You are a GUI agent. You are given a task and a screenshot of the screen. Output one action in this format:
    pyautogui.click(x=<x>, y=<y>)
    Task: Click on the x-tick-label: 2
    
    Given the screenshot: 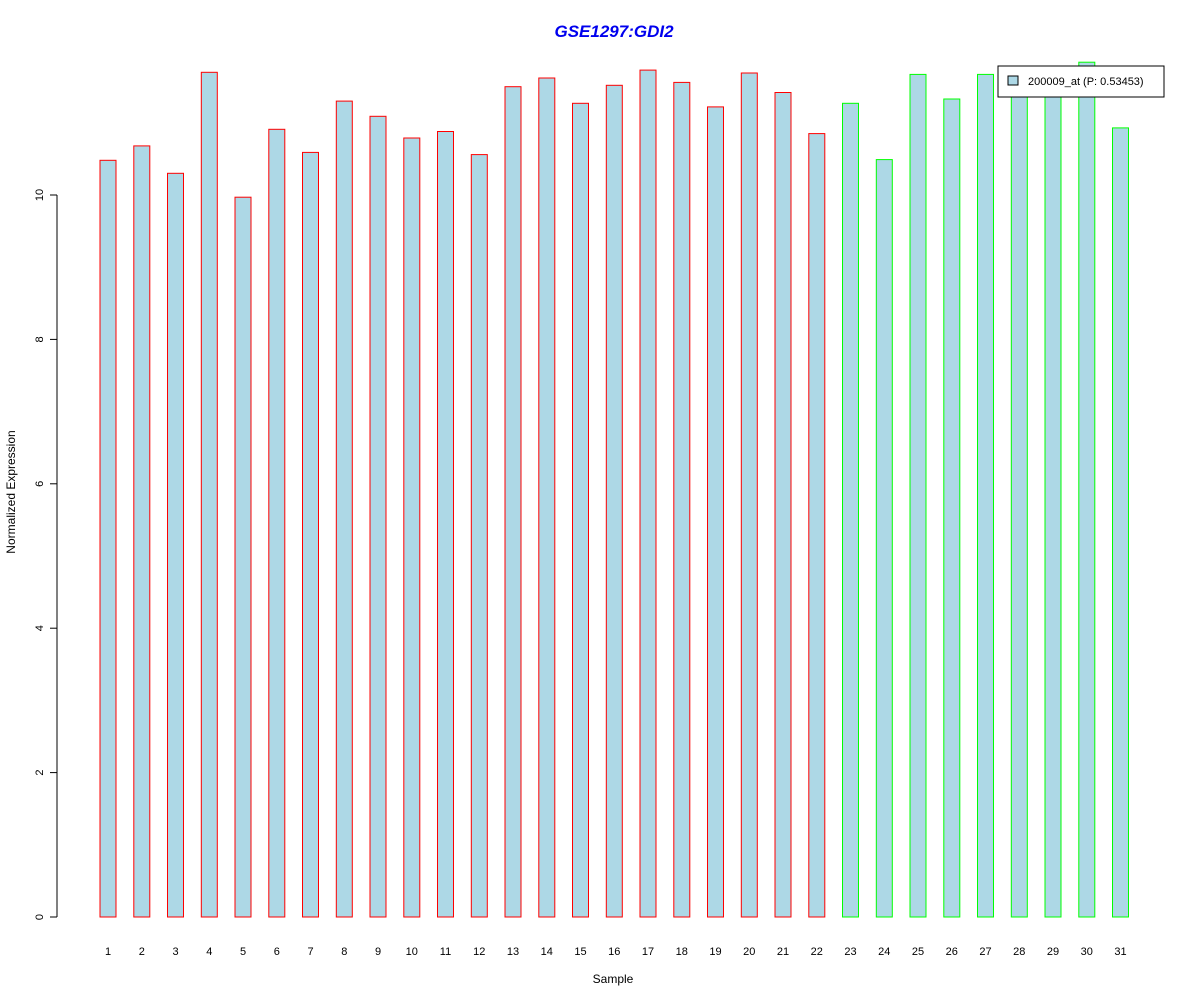 What is the action you would take?
    pyautogui.click(x=142, y=952)
    